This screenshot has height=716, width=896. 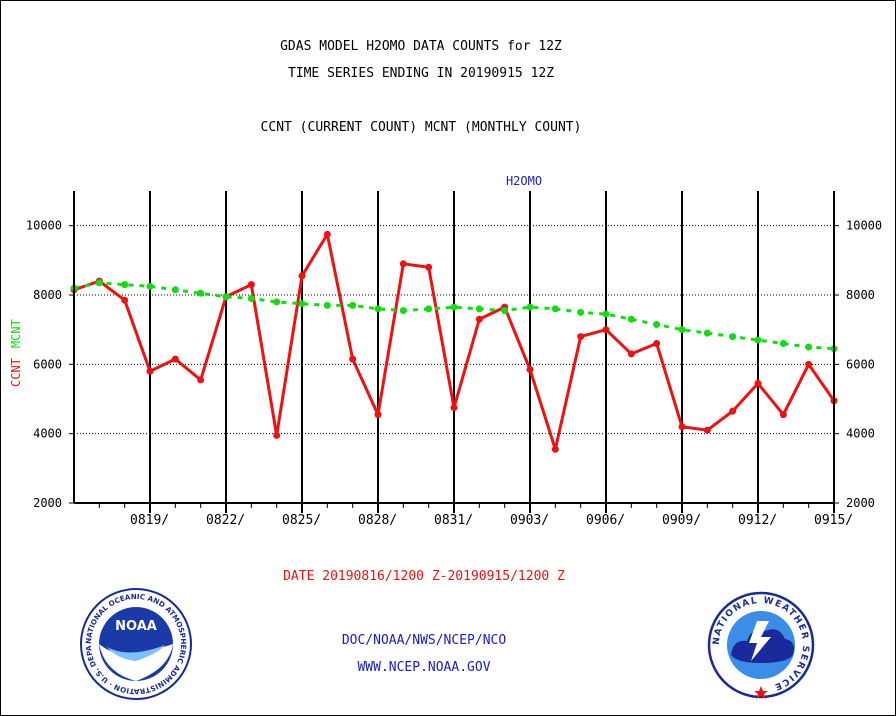 What do you see at coordinates (860, 295) in the screenshot?
I see `y-tick-label-right: 8000` at bounding box center [860, 295].